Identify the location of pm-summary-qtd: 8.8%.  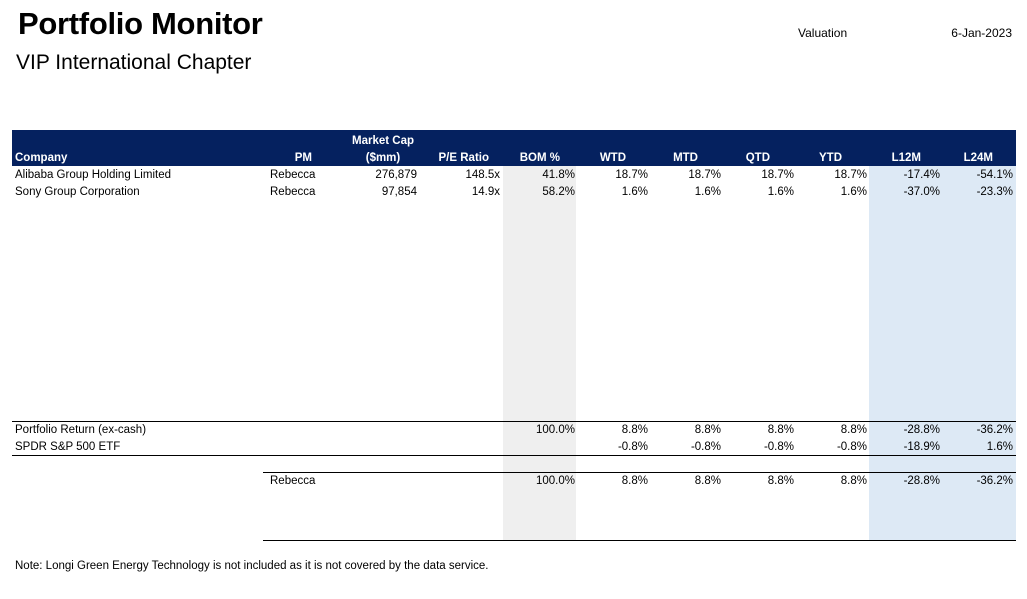
(780, 481).